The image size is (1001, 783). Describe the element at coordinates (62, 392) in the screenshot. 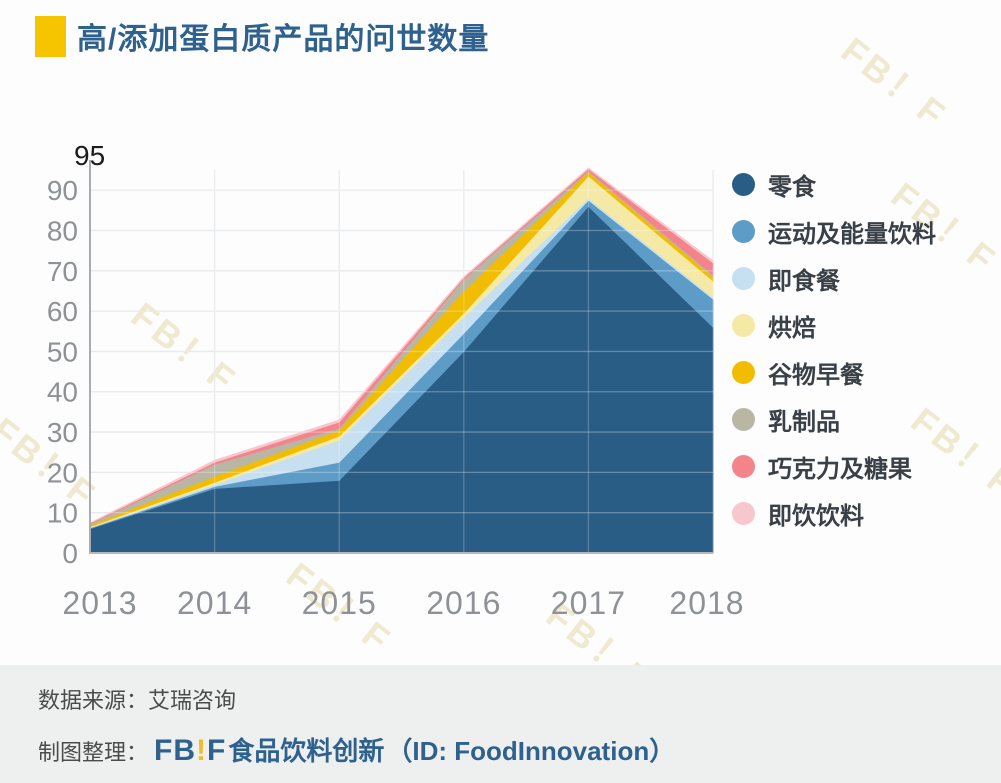

I see `y-tick-label: 40` at that location.